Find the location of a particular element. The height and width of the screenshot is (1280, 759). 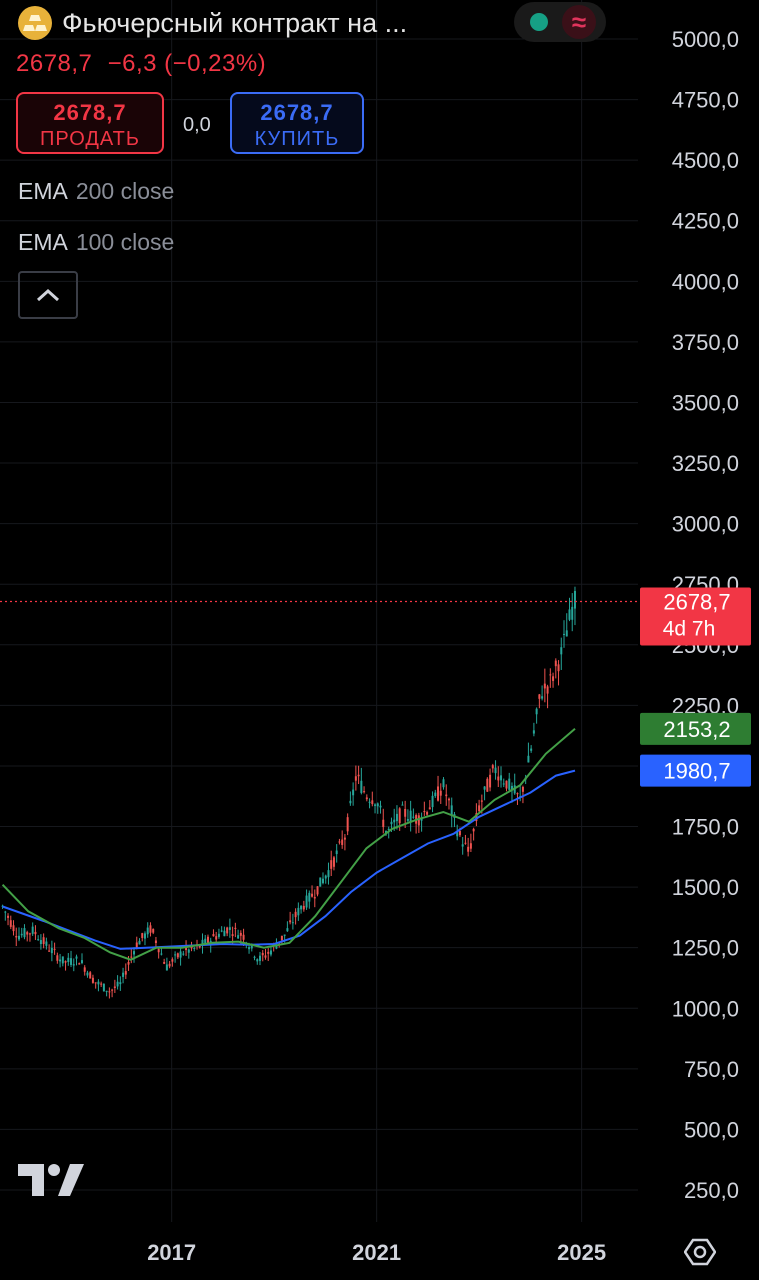

chart-settings-icon is located at coordinates (700, 1252).